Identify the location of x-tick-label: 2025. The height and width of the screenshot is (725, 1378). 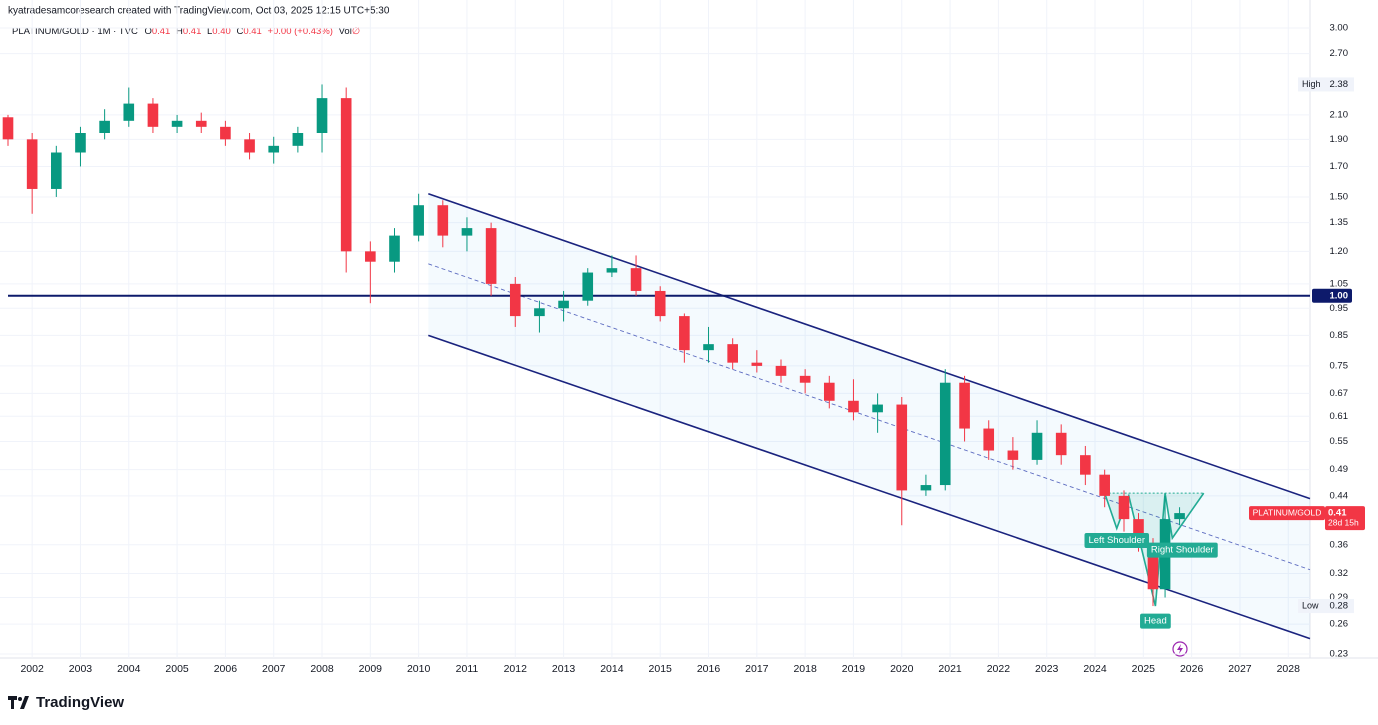
(1144, 669).